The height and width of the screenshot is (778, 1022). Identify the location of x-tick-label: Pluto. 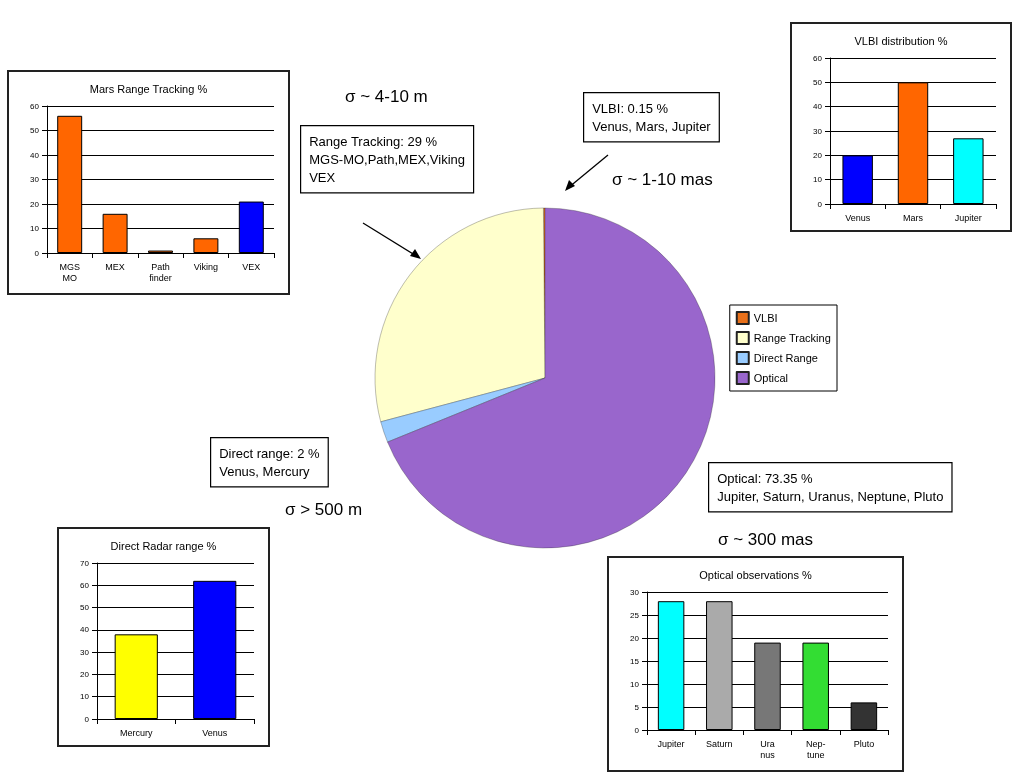
(864, 743).